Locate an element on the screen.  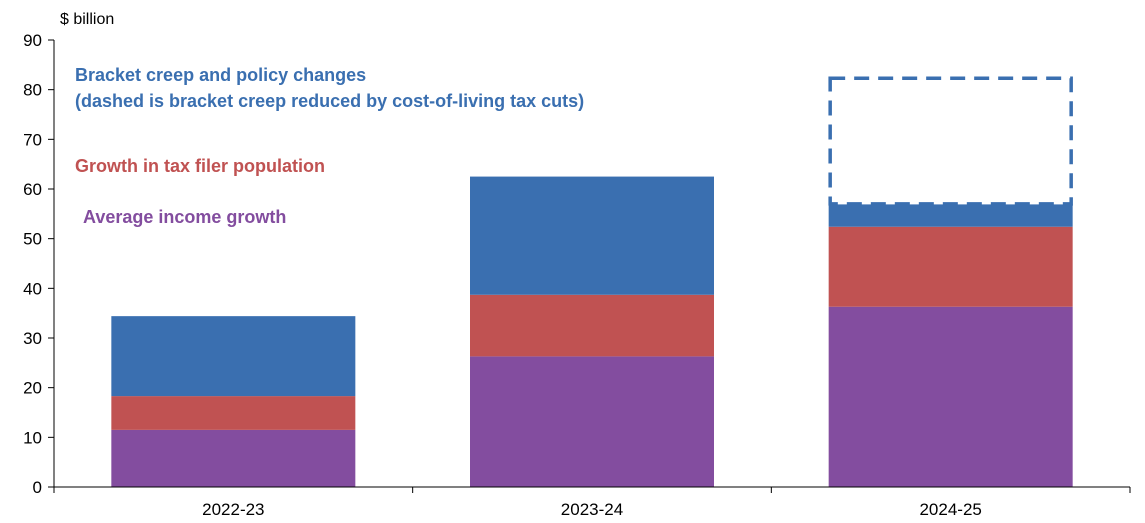
y-tick-label: 80 is located at coordinates (32, 90).